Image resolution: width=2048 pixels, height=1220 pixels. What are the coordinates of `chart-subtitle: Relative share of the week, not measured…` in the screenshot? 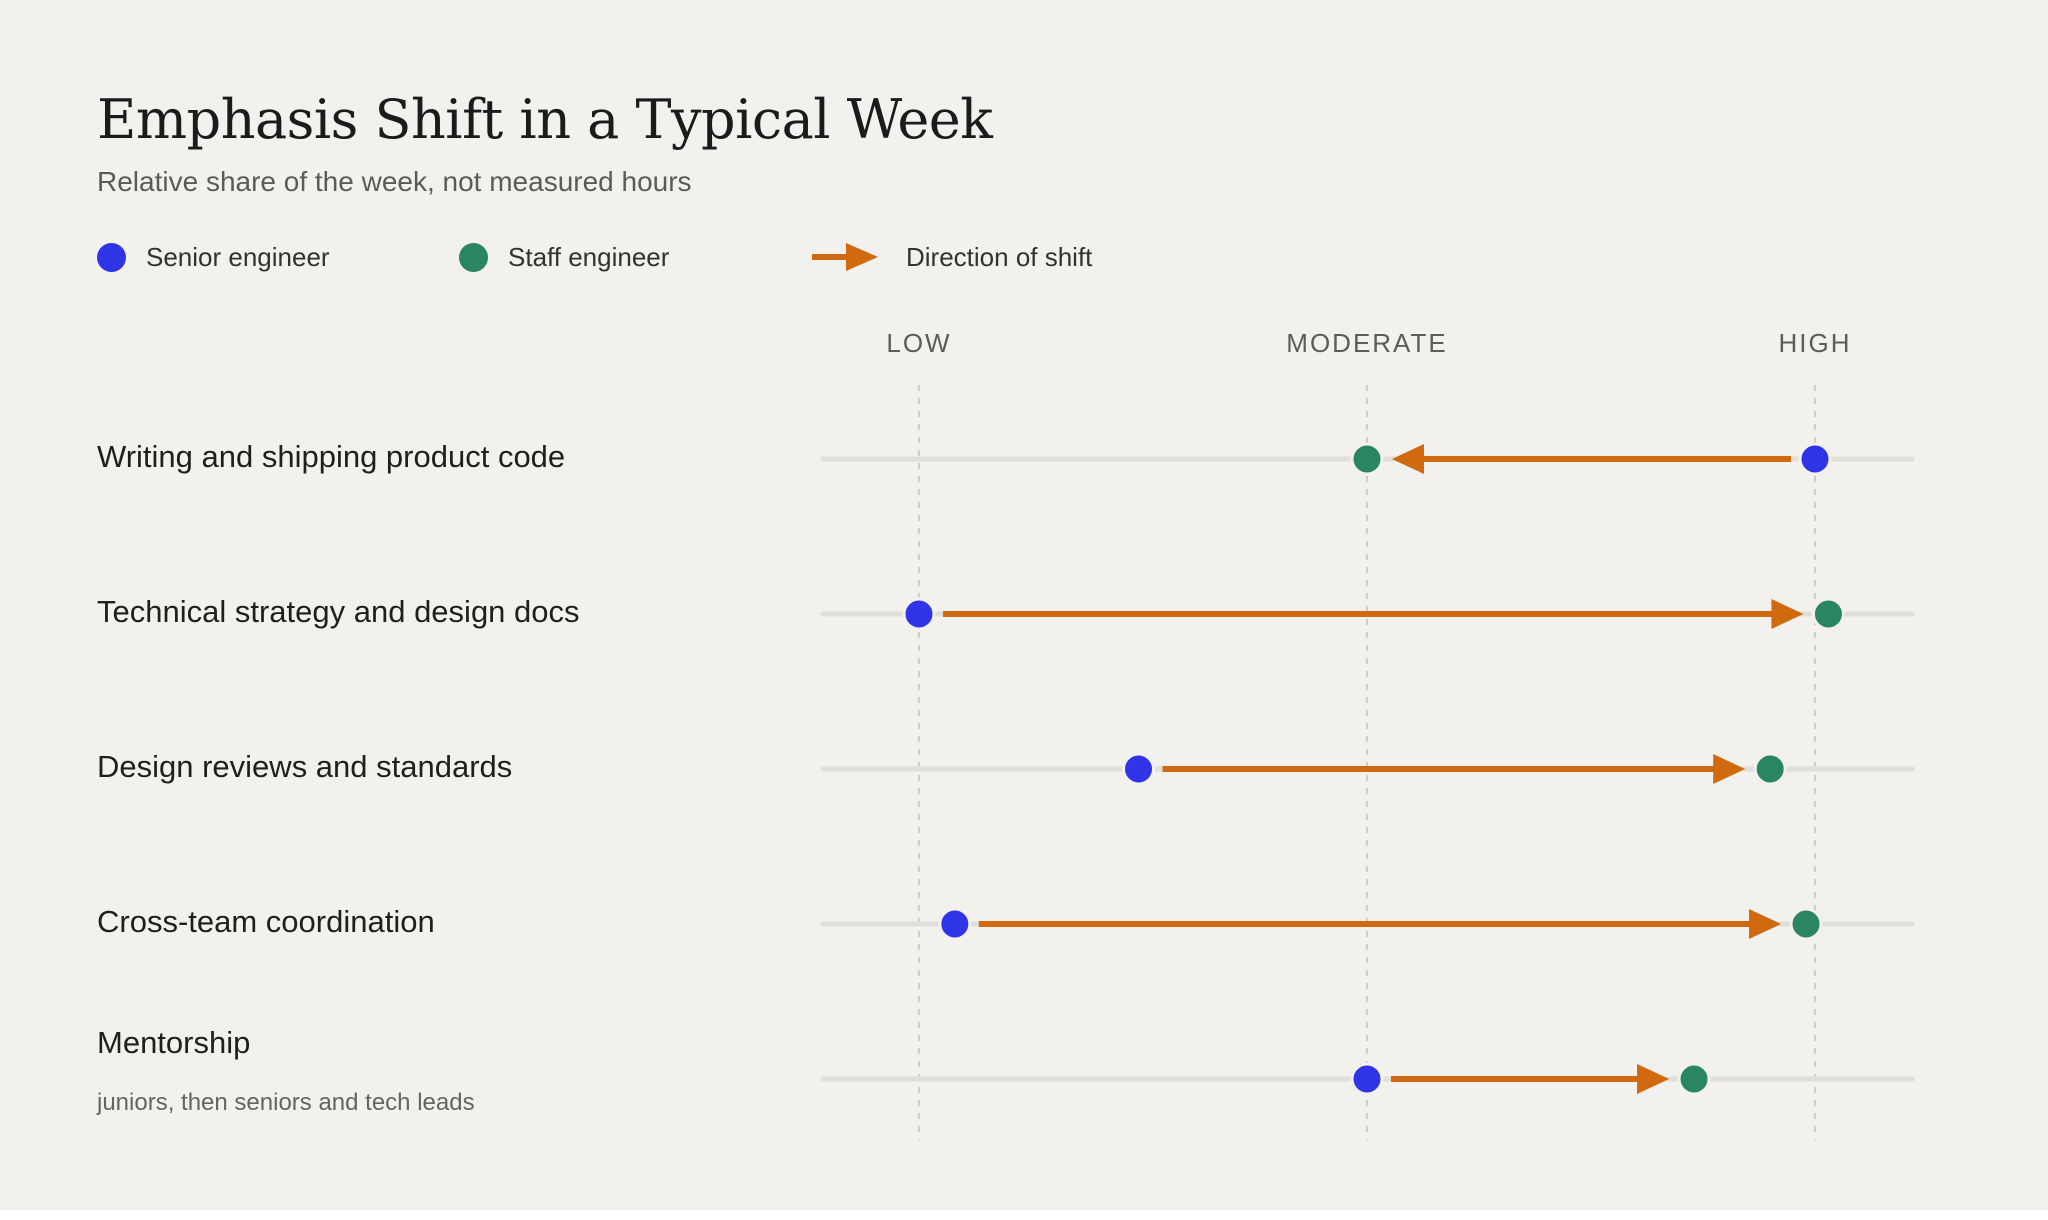 It's located at (394, 181).